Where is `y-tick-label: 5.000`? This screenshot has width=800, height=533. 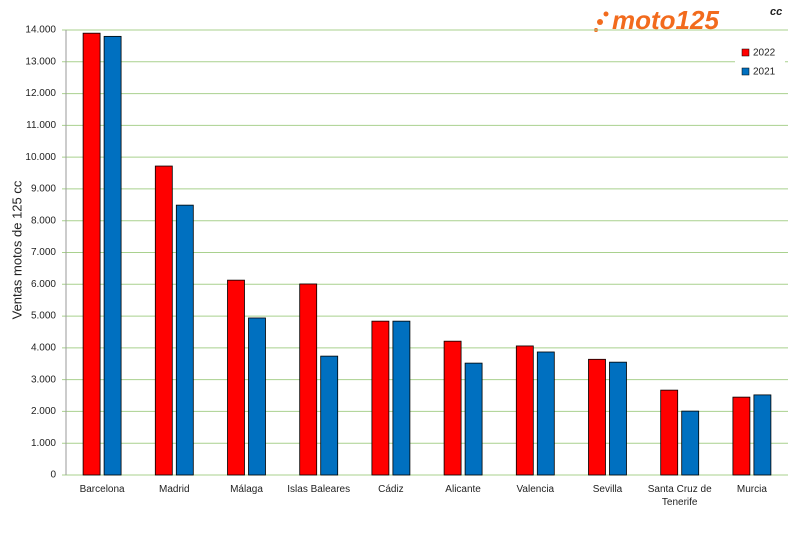 y-tick-label: 5.000 is located at coordinates (43, 316).